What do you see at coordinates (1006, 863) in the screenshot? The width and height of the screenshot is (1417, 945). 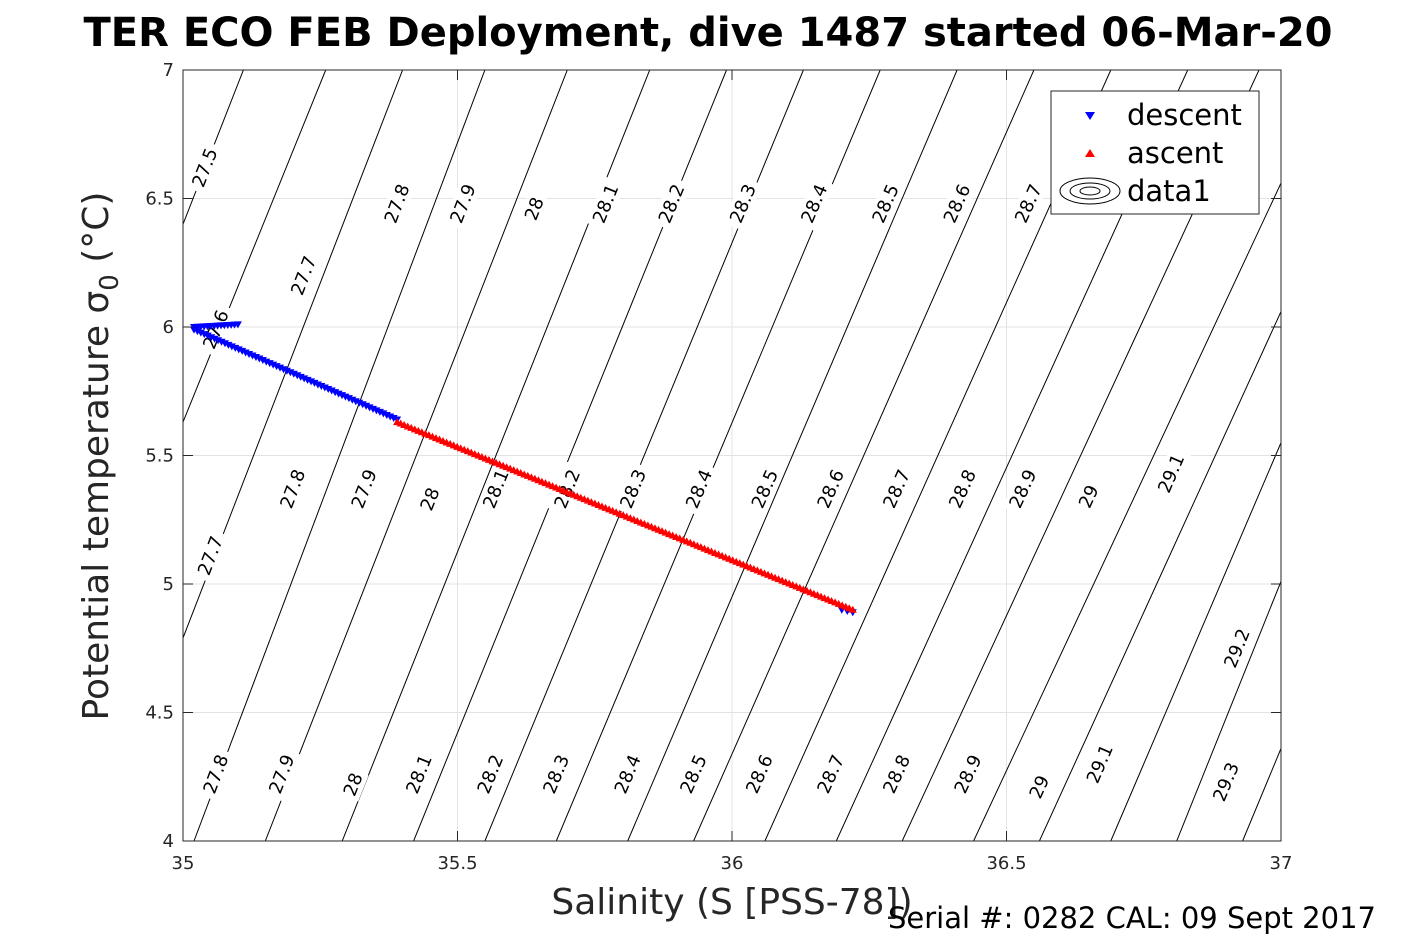 I see `x-tick-label: 36.5` at bounding box center [1006, 863].